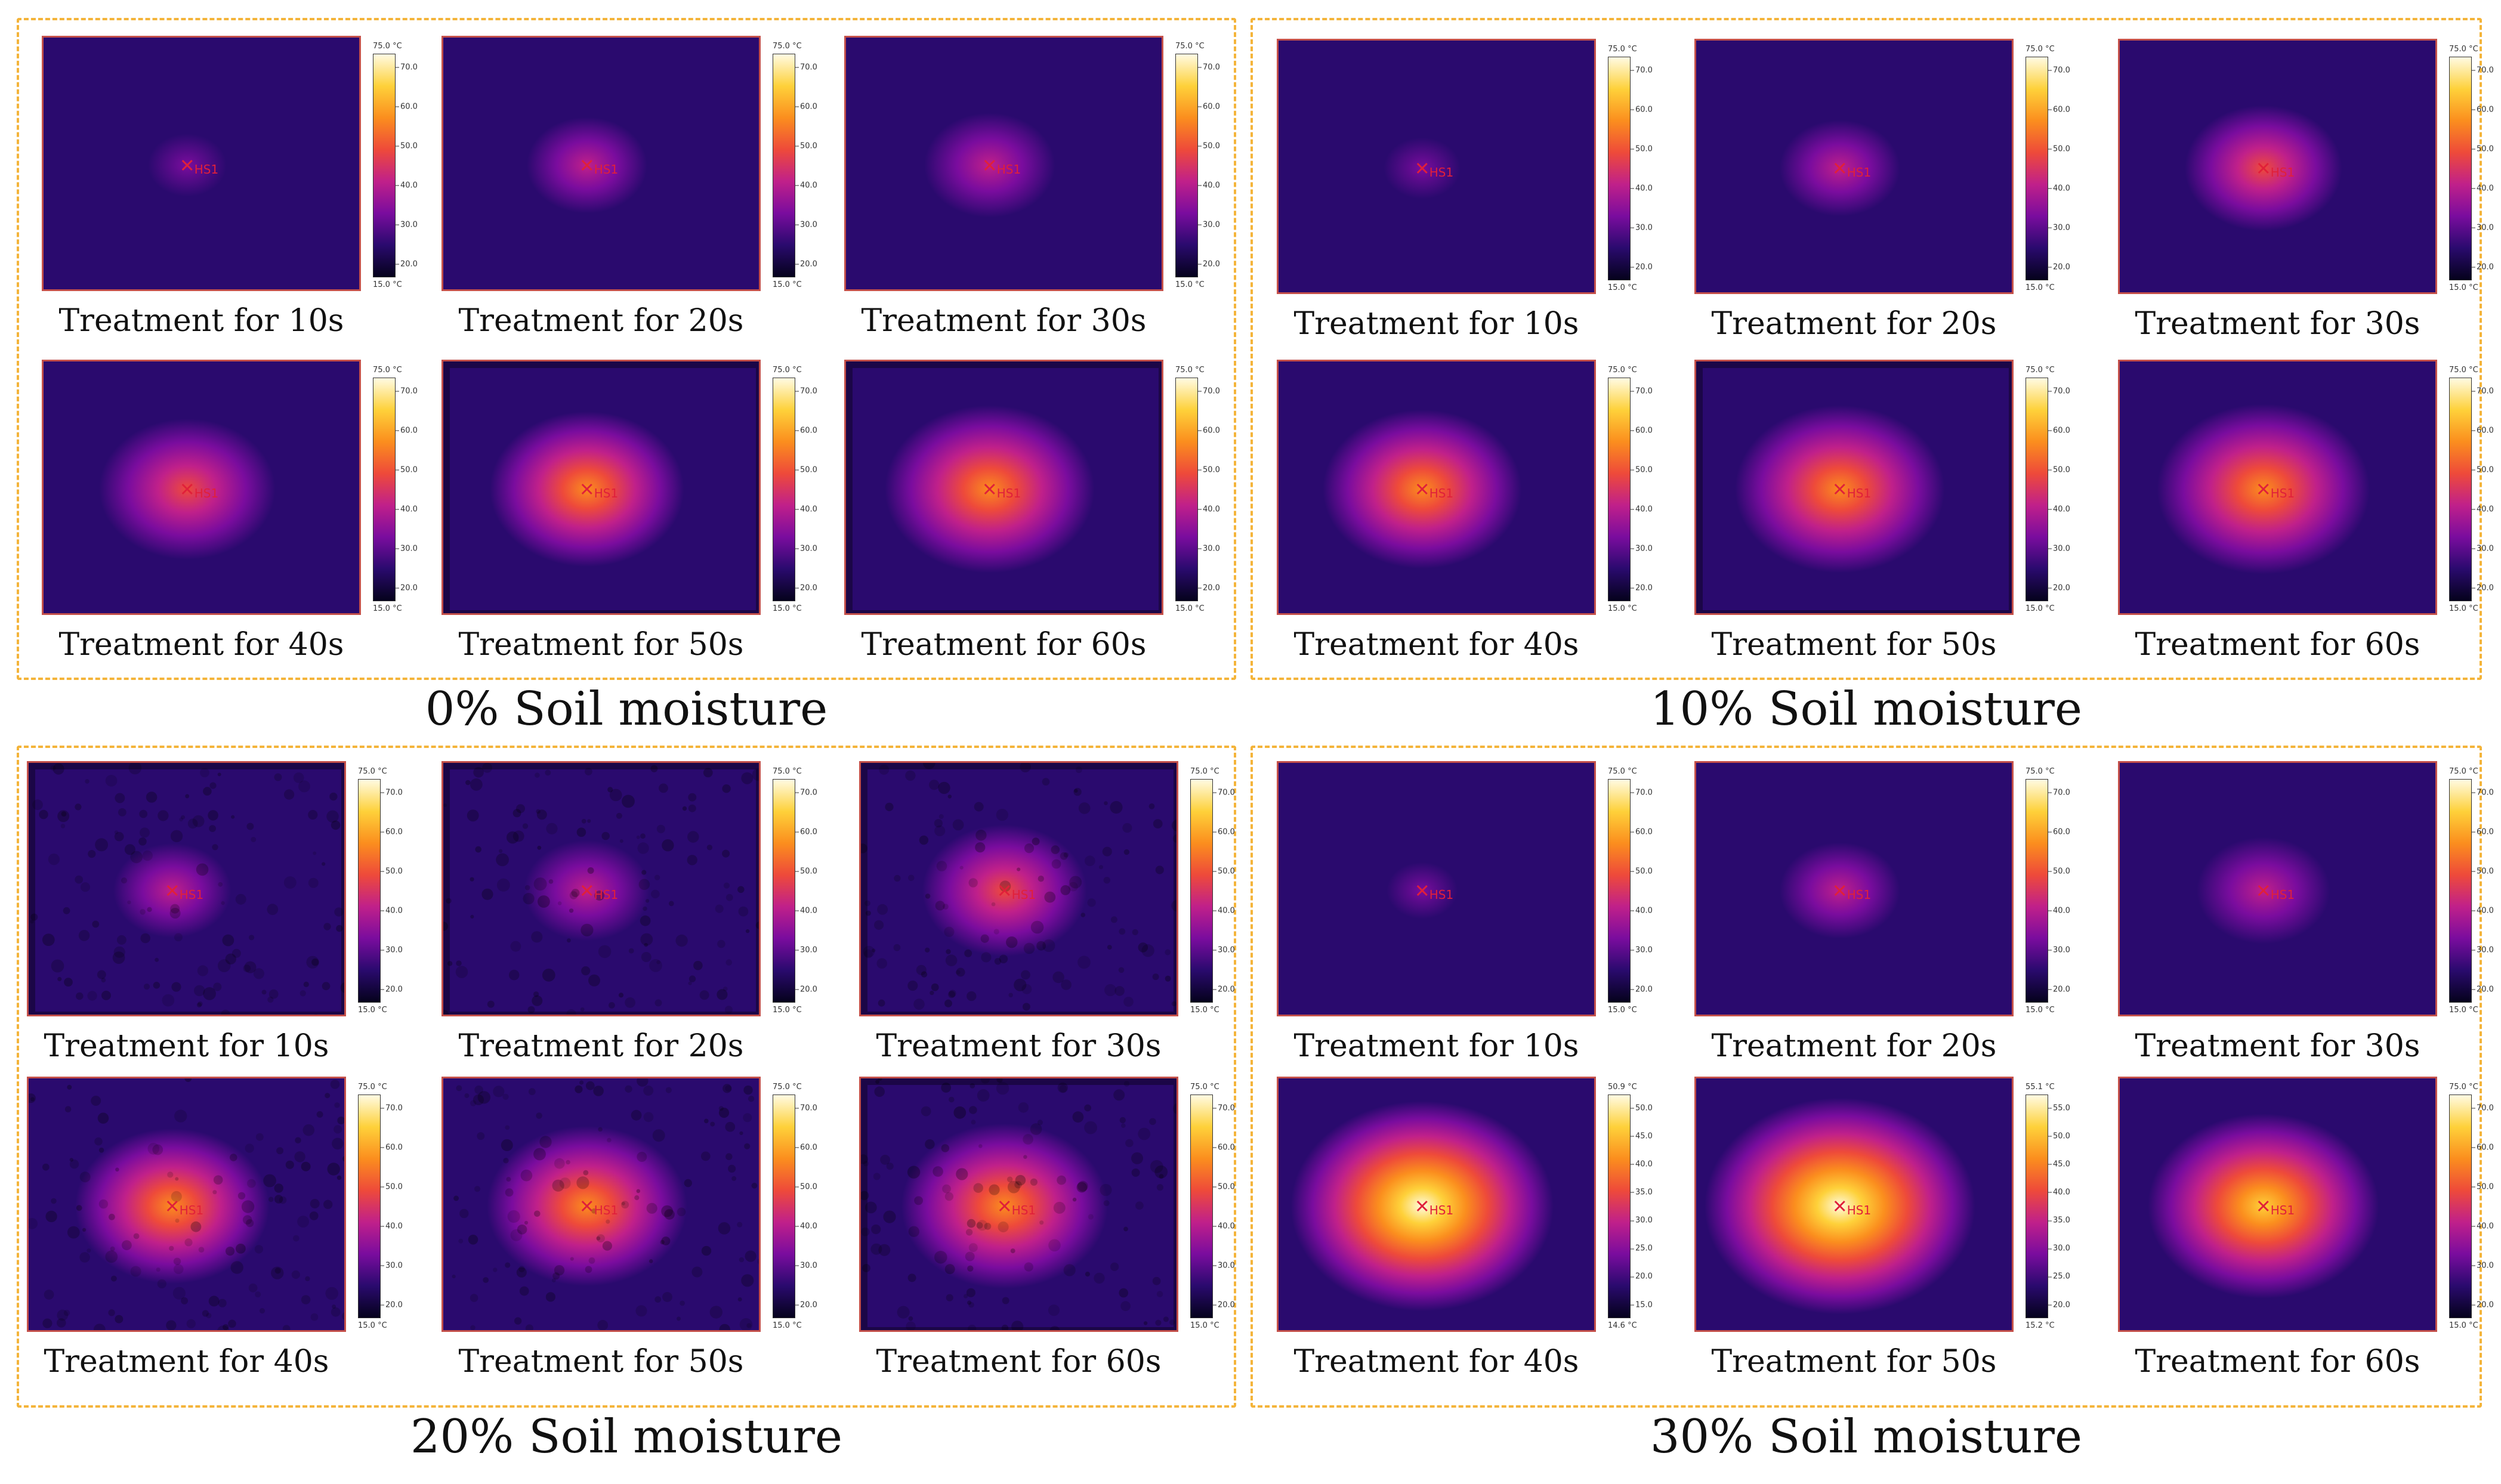 This screenshot has height=1484, width=2501. What do you see at coordinates (1839, 890) in the screenshot?
I see `hotspot-marker` at bounding box center [1839, 890].